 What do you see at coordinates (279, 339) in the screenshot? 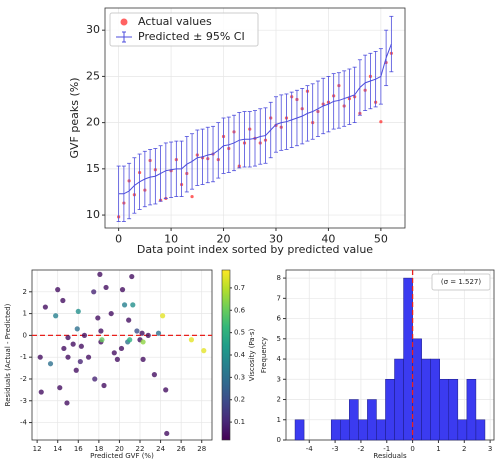
I see `y-tick-label: 5` at bounding box center [279, 339].